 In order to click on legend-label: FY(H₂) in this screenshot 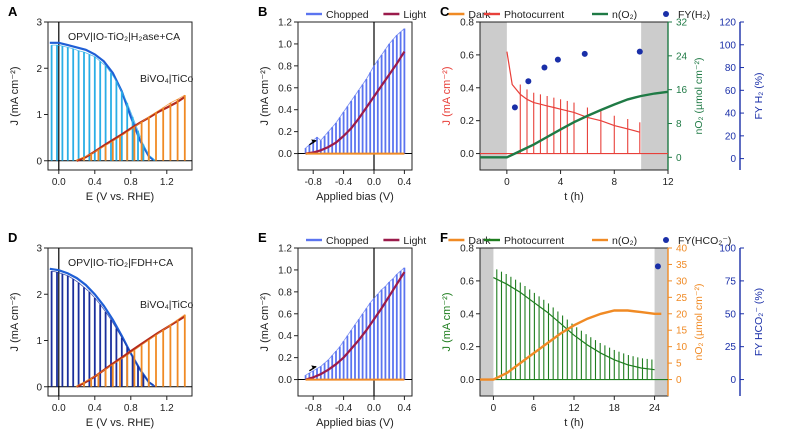, I will do `click(694, 15)`.